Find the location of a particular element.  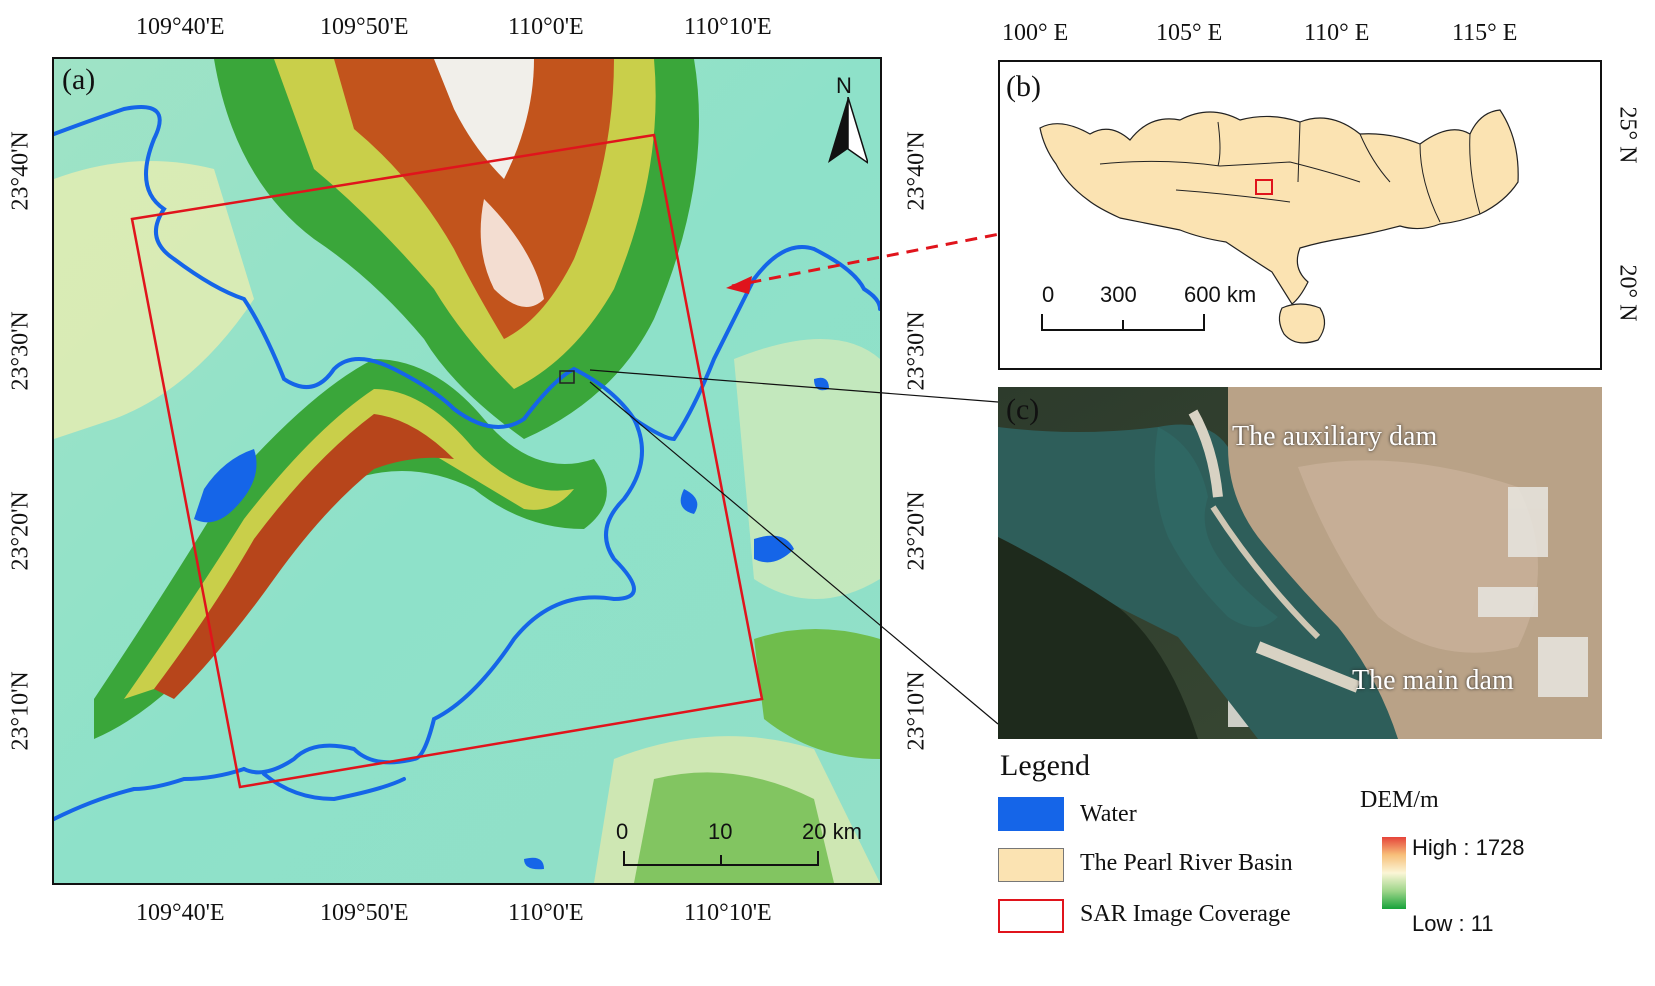

dem-legend-title: DEM/m is located at coordinates (1399, 800).